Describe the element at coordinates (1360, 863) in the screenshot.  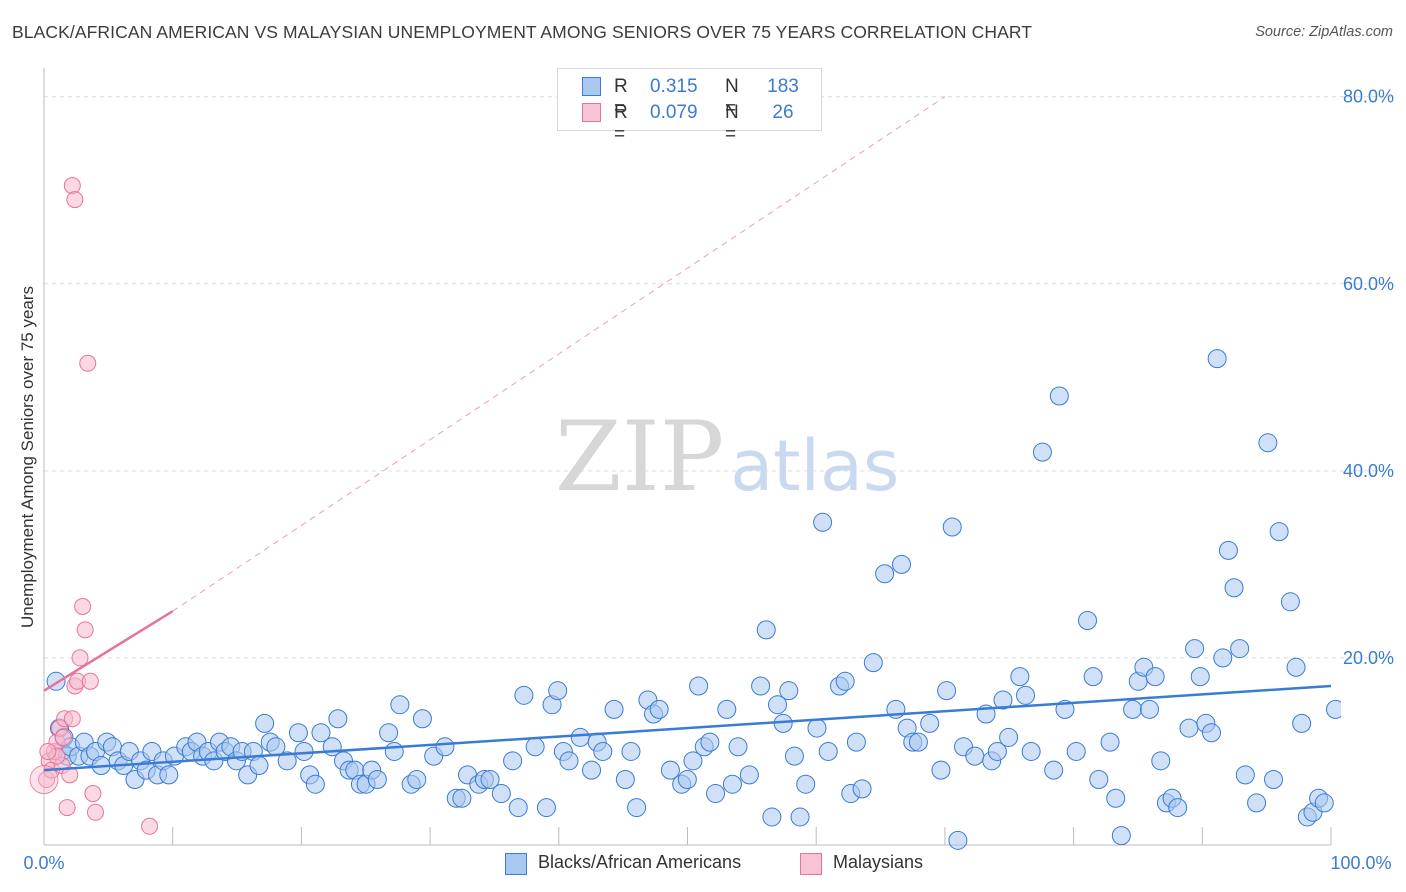
I see `x-tick-label: 100.0%` at that location.